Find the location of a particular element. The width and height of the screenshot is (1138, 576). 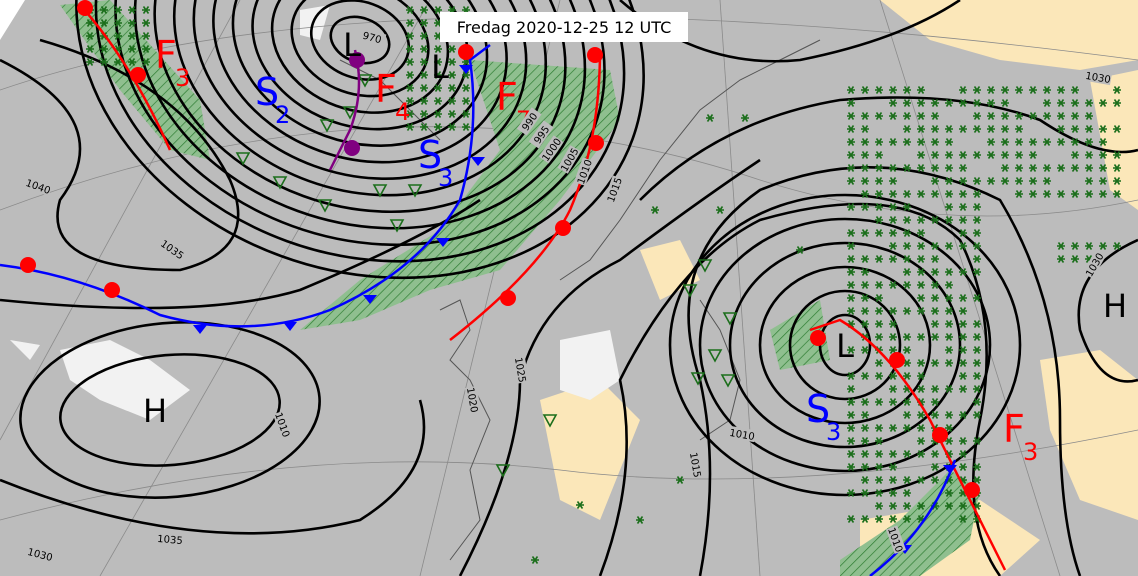

isobar-label: 1010 is located at coordinates (741, 435).